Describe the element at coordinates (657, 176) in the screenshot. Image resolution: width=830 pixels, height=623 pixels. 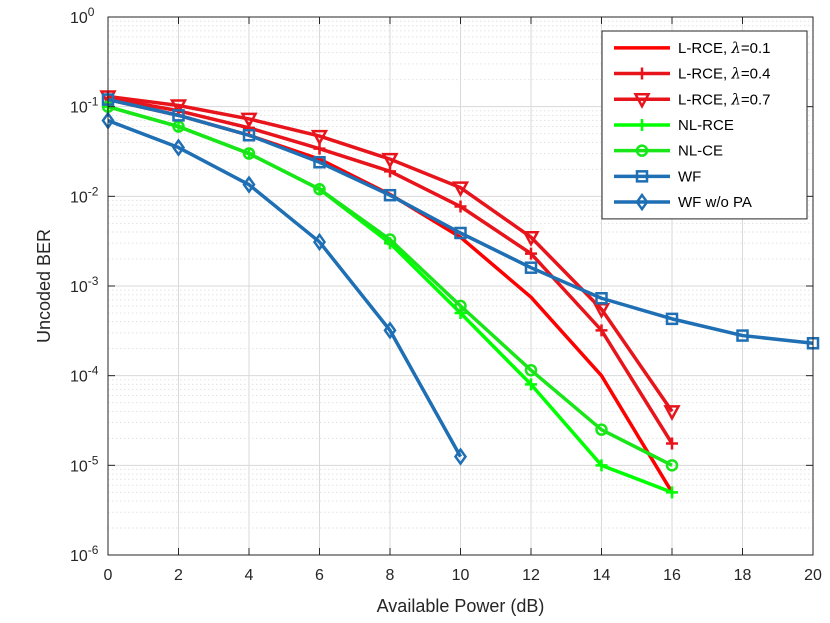
I see `legend-entry: WF` at that location.